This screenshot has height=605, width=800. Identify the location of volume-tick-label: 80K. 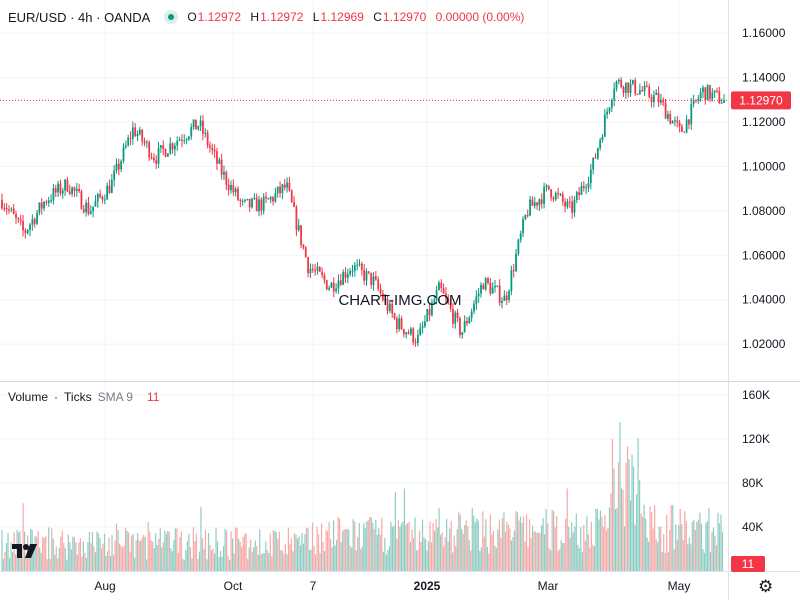
(752, 483).